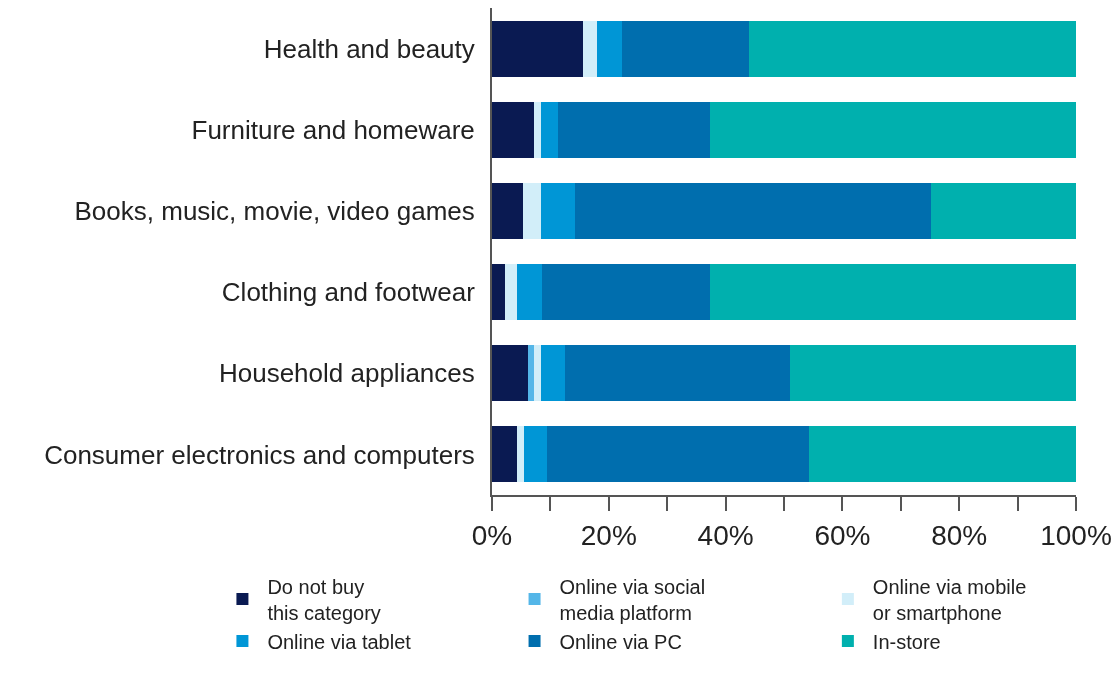 Image resolution: width=1115 pixels, height=695 pixels. Describe the element at coordinates (620, 641) in the screenshot. I see `legend-label: Online via PC` at that location.